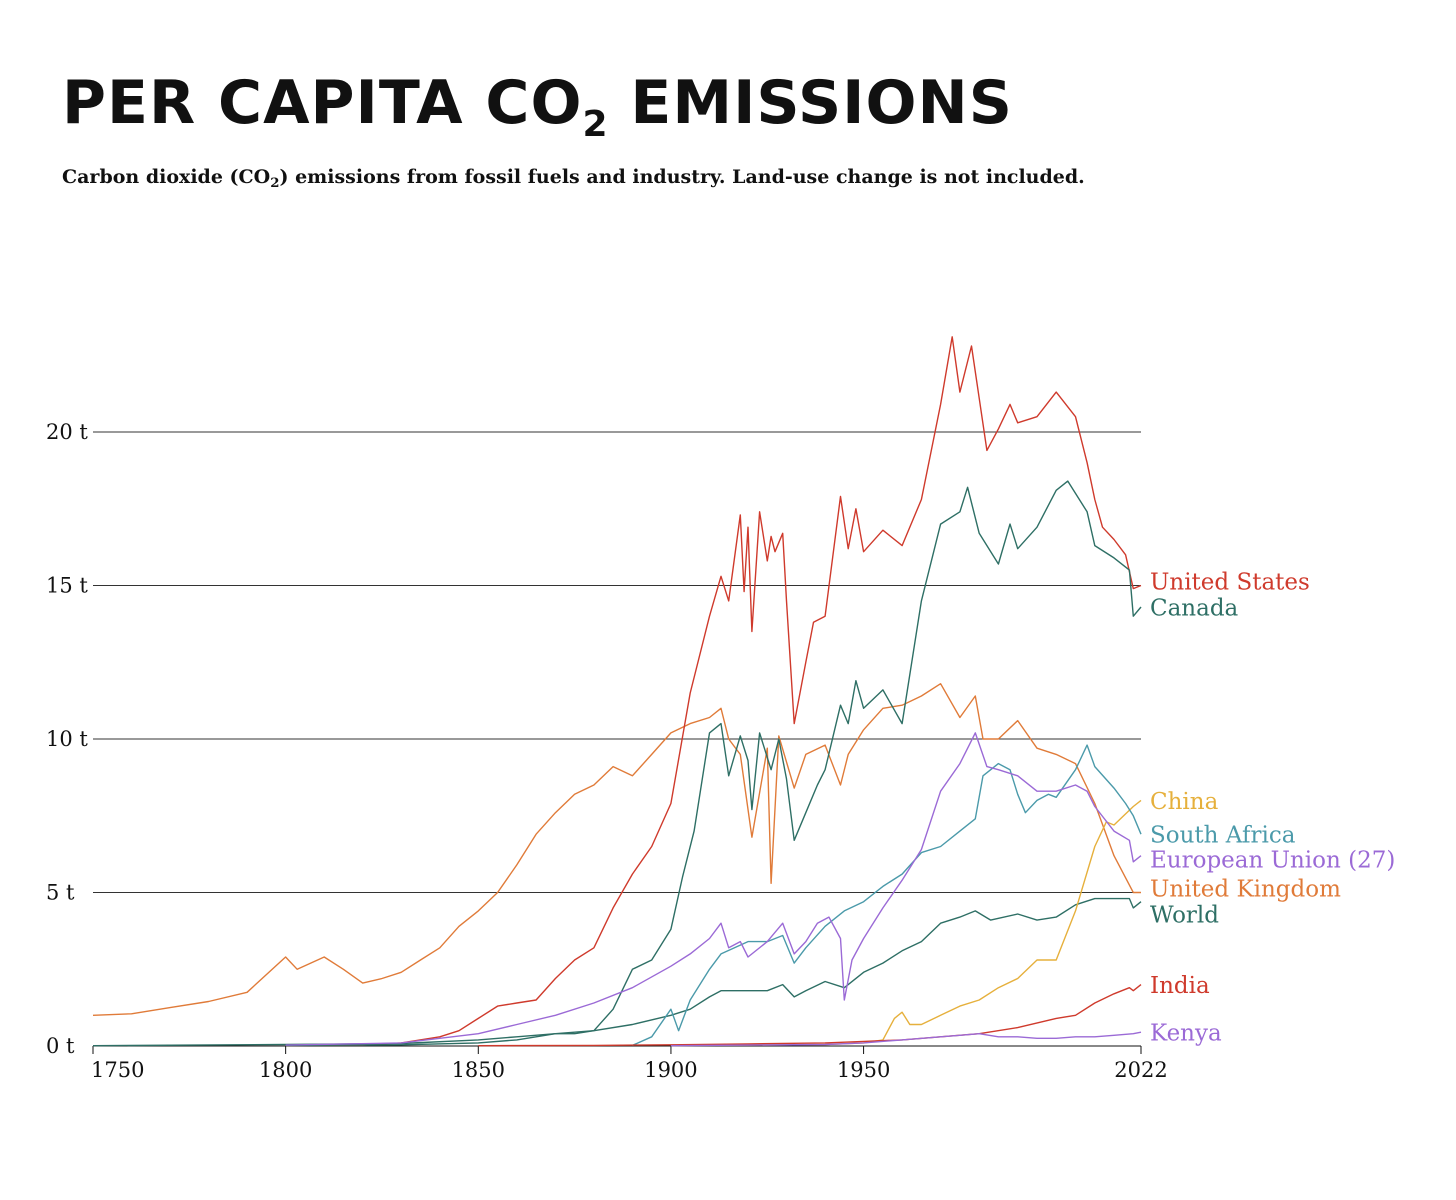 This screenshot has width=1456, height=1200. What do you see at coordinates (117, 1070) in the screenshot?
I see `x-tick-label: 1750` at bounding box center [117, 1070].